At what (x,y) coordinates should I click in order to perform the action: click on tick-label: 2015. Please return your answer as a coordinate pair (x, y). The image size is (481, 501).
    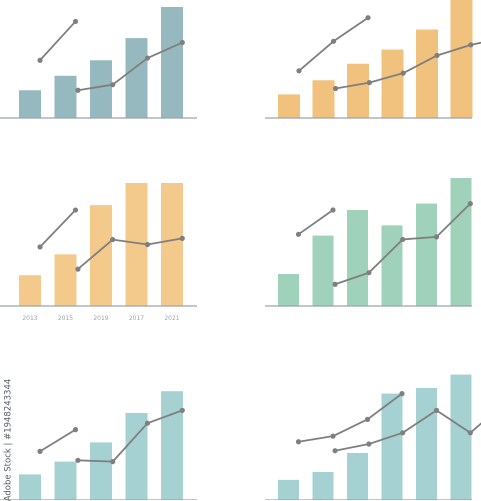
    Looking at the image, I should click on (65, 318).